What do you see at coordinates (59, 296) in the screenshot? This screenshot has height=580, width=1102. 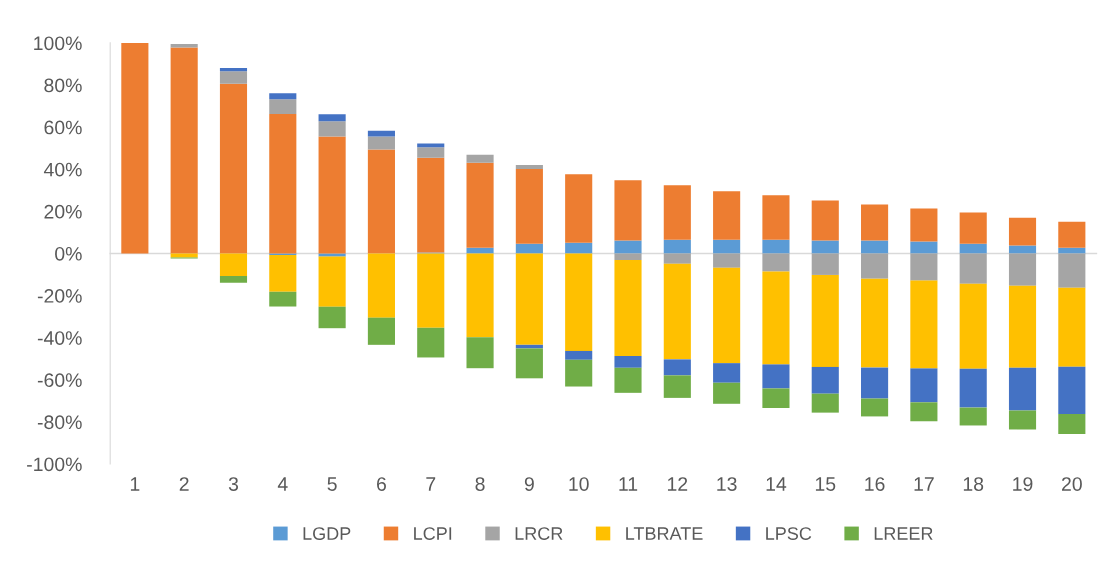 I see `y-tick-label: -20%` at bounding box center [59, 296].